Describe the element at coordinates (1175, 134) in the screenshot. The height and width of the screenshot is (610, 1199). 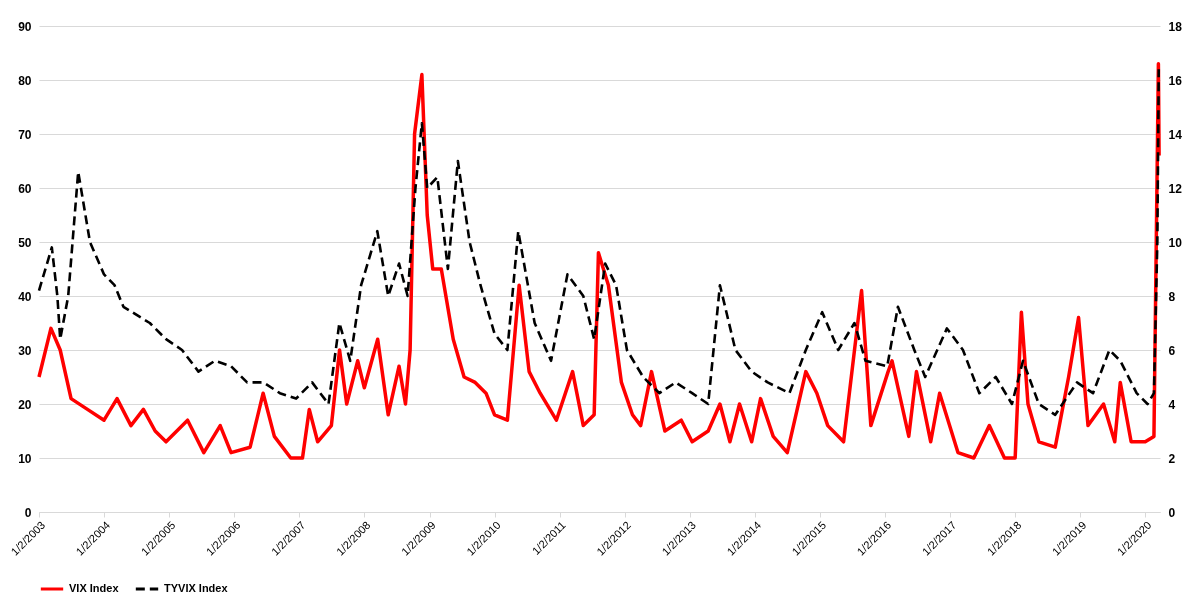
I see `y2-tick-label: 14` at that location.